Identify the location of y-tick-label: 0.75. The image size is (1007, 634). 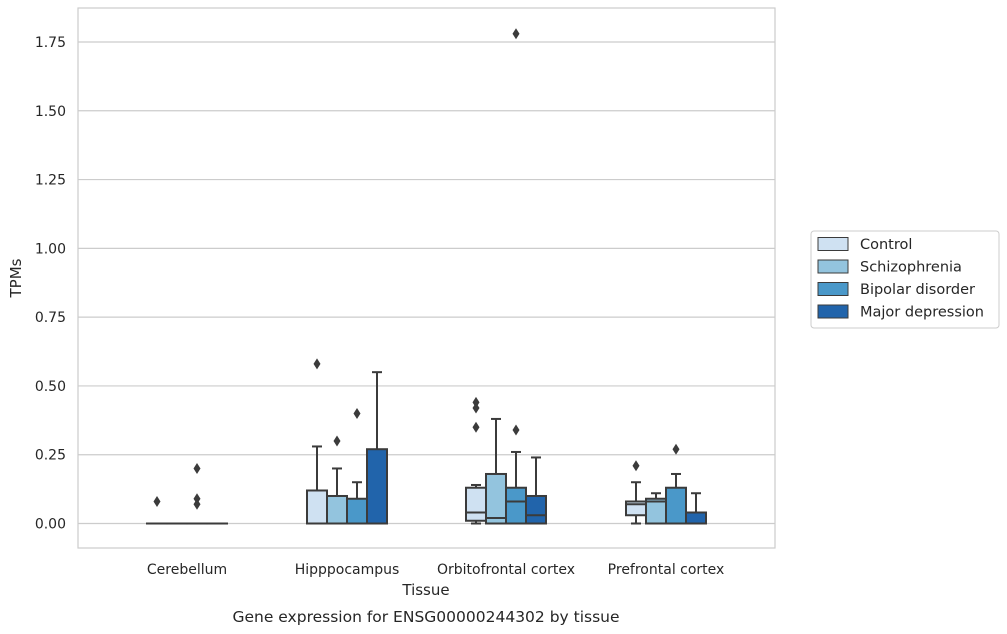
(50, 318).